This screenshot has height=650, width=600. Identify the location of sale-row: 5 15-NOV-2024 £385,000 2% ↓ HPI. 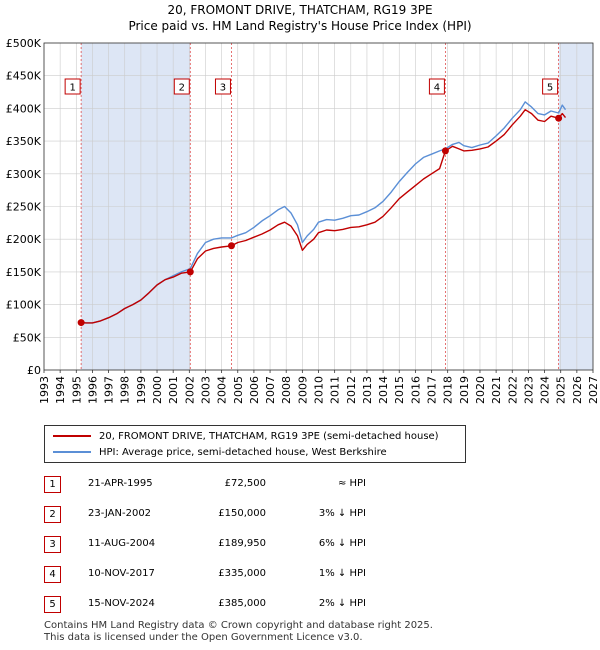
(314, 605).